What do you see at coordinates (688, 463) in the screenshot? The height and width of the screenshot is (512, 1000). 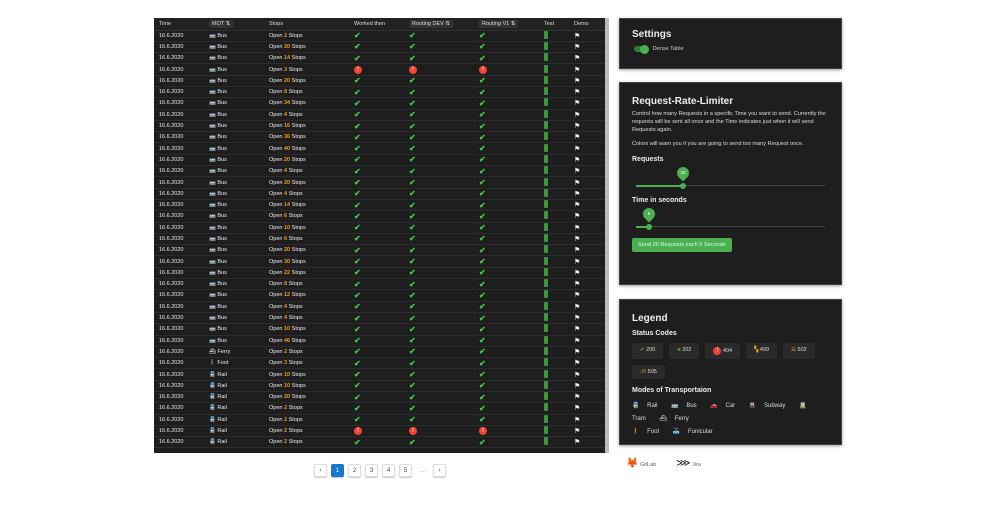 I see `jira-link: ⋙ Jira` at bounding box center [688, 463].